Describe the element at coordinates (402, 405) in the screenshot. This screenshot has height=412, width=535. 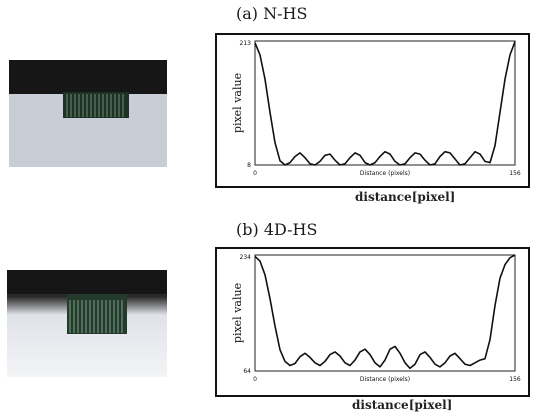
I see `panel-b-x-caption: distance[pixel]` at that location.